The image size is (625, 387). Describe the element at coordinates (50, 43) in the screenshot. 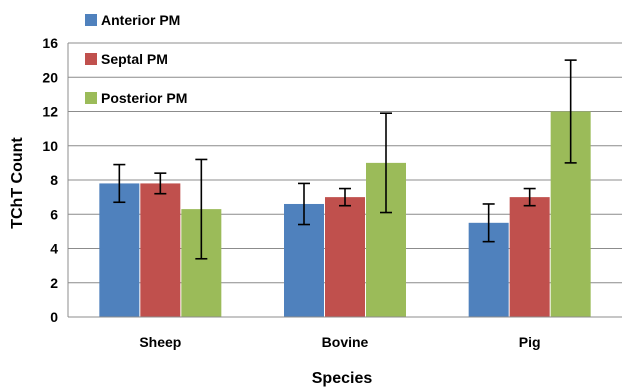

I see `y-tick-label: 16` at that location.